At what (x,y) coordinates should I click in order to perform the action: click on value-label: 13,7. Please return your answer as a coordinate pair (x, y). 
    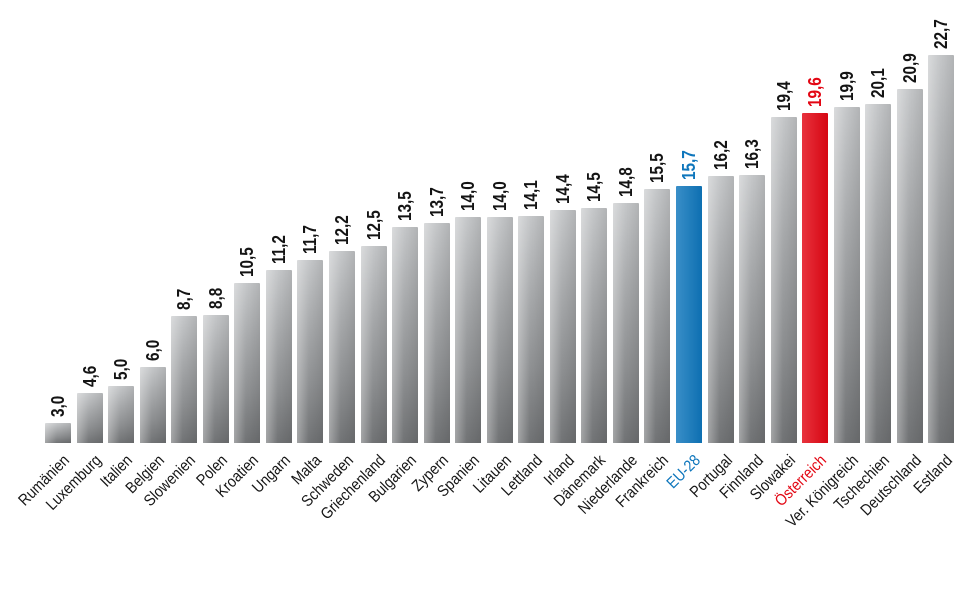
    Looking at the image, I should click on (436, 202).